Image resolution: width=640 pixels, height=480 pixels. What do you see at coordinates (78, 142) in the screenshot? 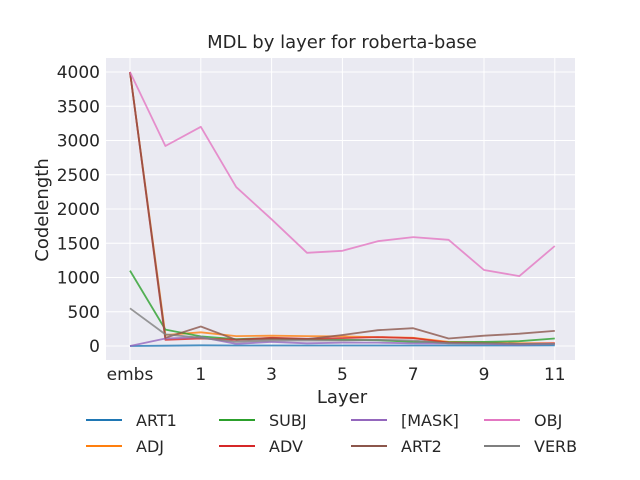
I see `y-tick-label: 3000` at bounding box center [78, 142].